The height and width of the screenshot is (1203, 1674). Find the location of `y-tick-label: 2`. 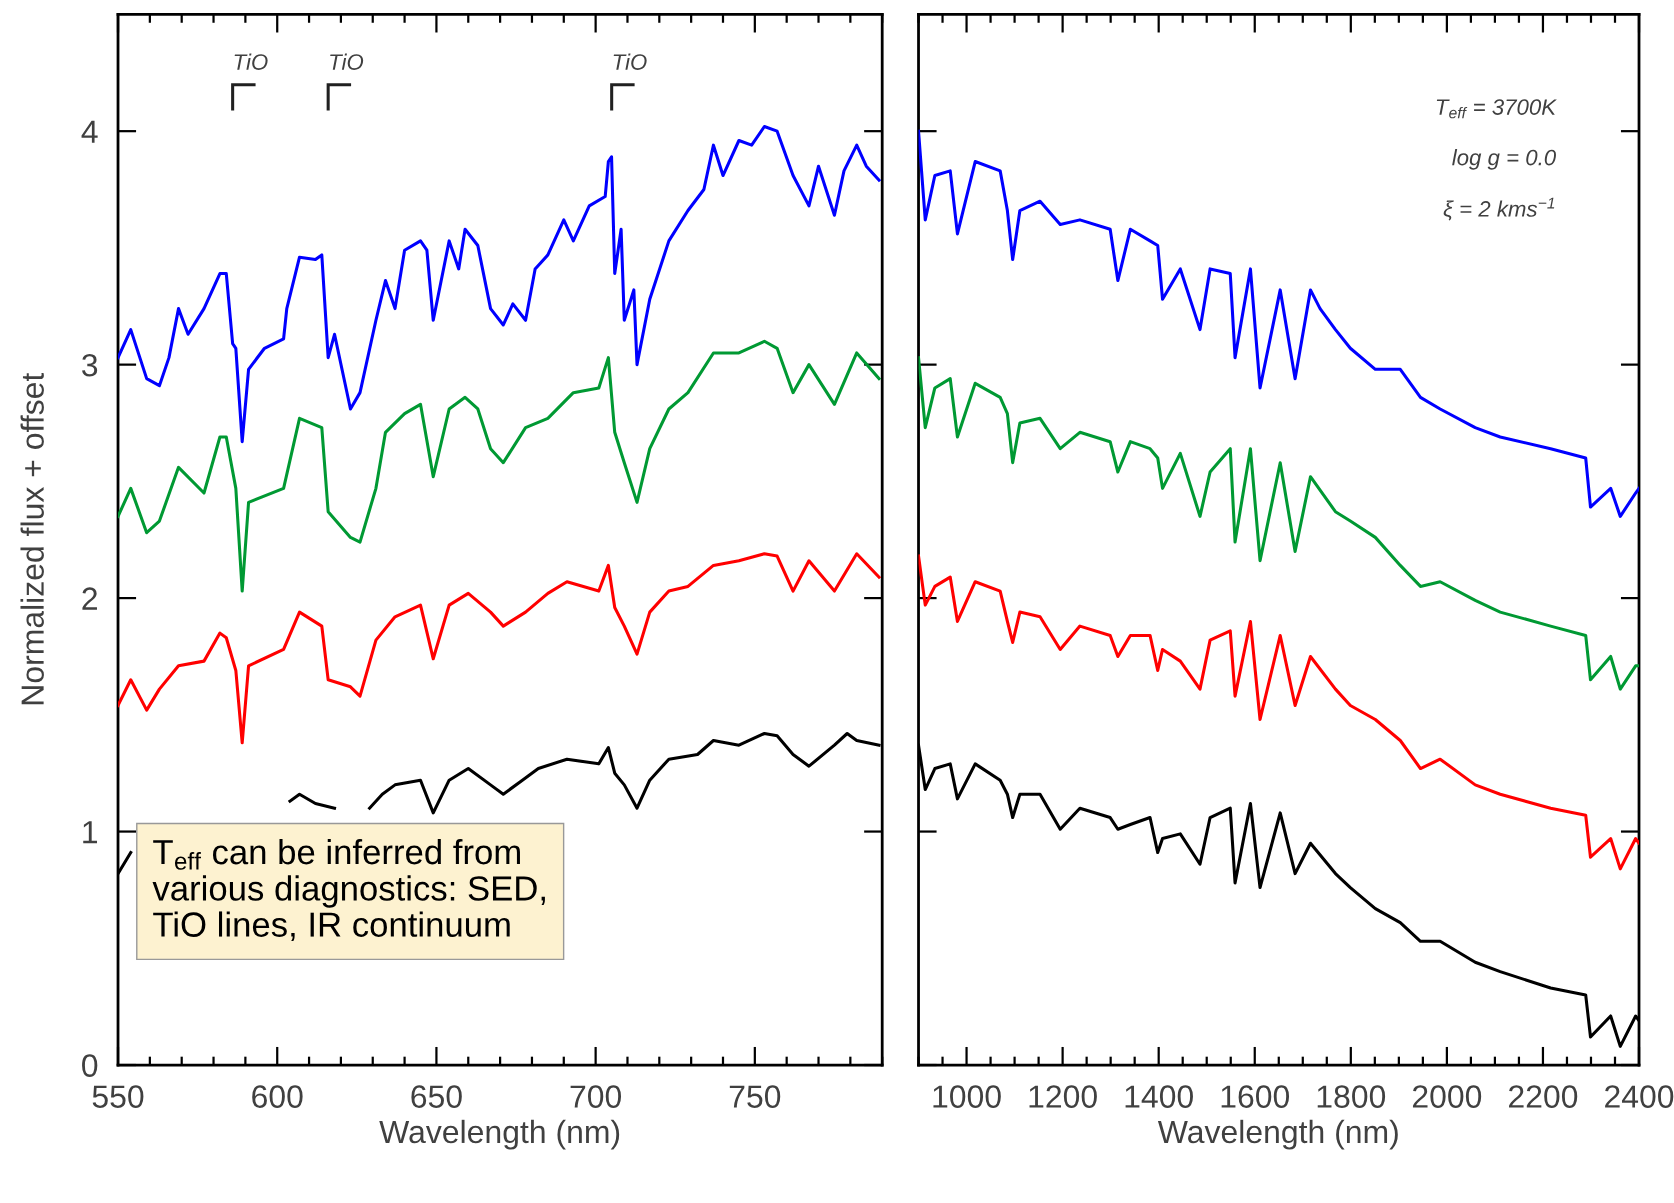

y-tick-label: 2 is located at coordinates (89, 598).